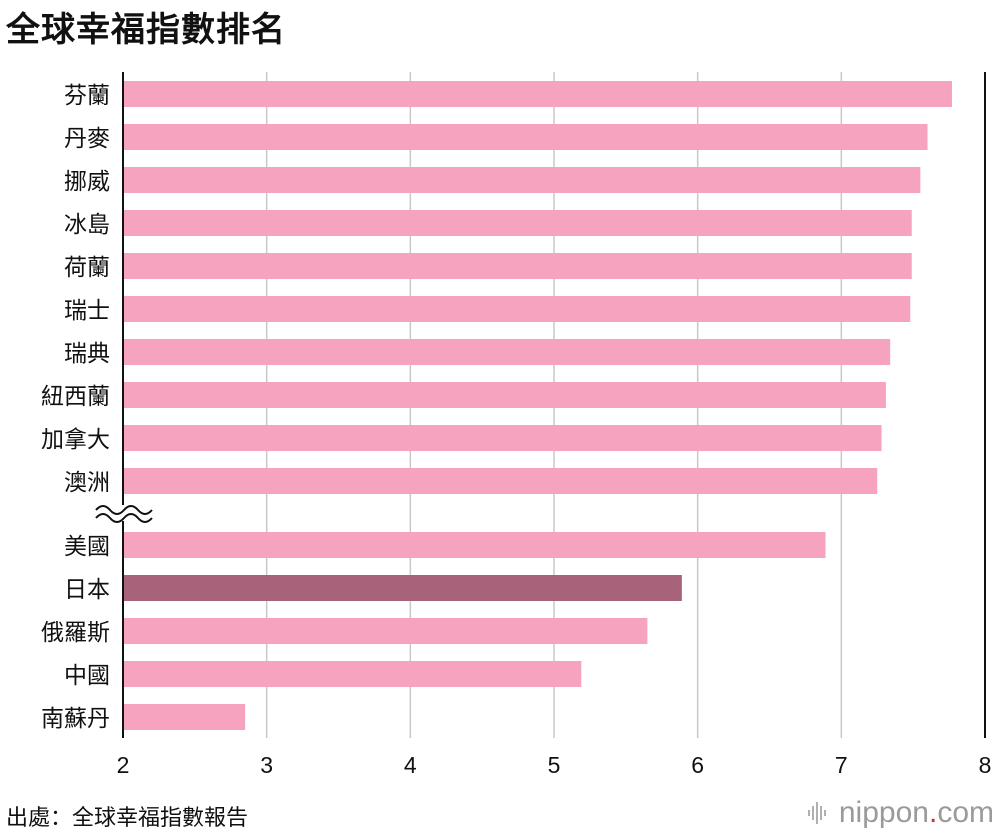 This screenshot has width=1000, height=836. Describe the element at coordinates (410, 765) in the screenshot. I see `x-tick-label: 4` at that location.